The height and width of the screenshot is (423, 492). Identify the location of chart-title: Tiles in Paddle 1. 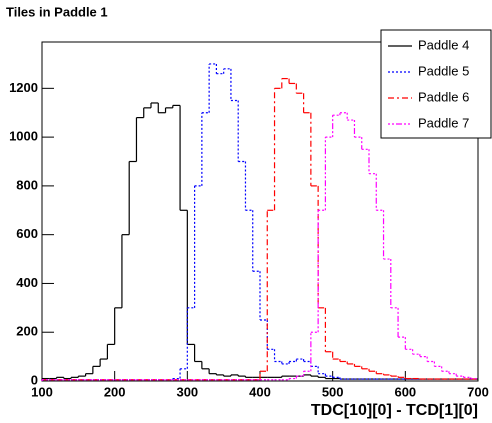
(57, 11).